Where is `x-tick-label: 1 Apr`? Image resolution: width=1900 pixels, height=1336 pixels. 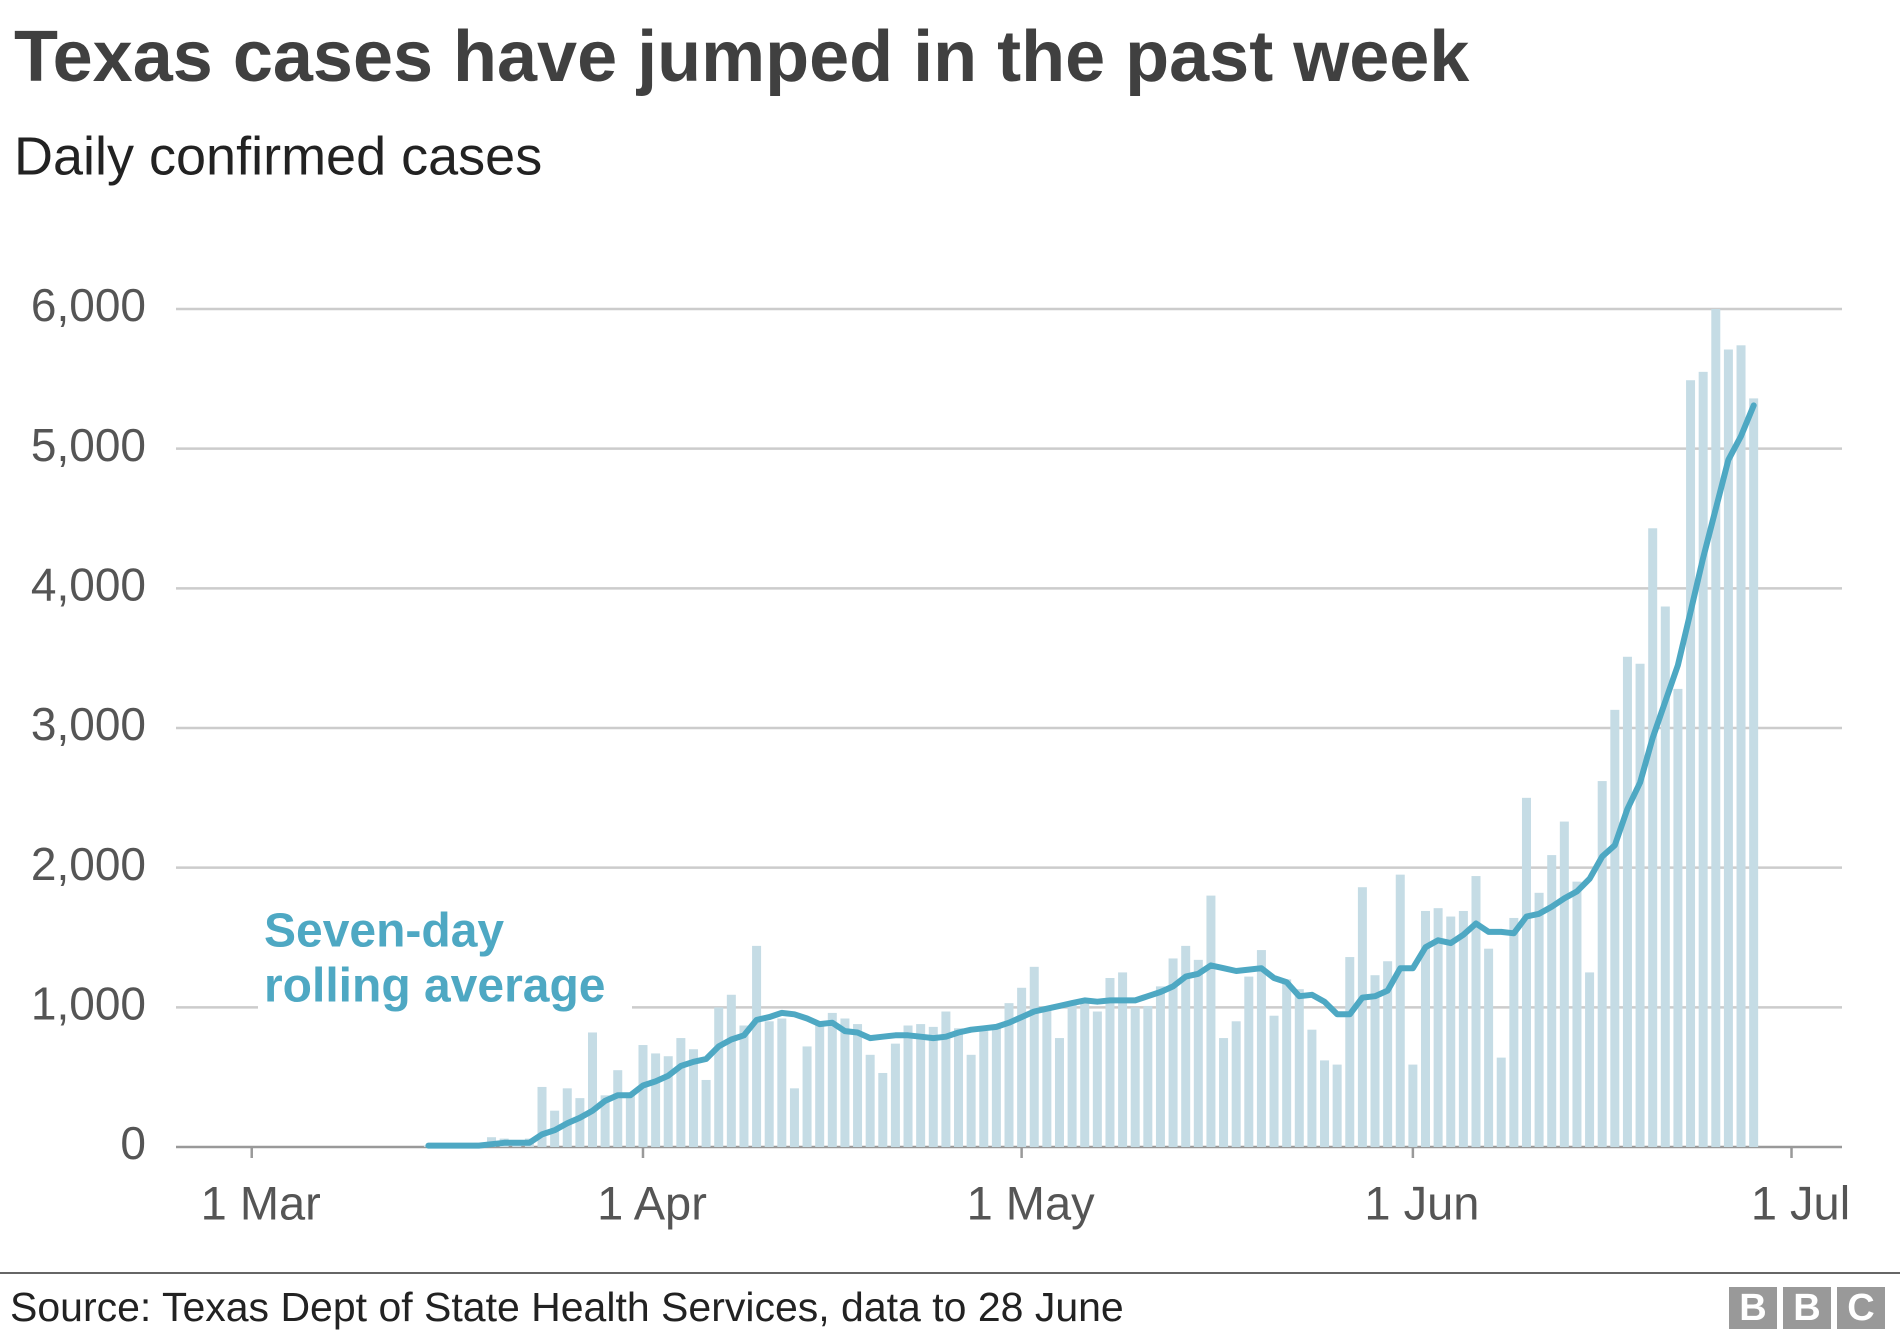
x-tick-label: 1 Apr is located at coordinates (652, 1202).